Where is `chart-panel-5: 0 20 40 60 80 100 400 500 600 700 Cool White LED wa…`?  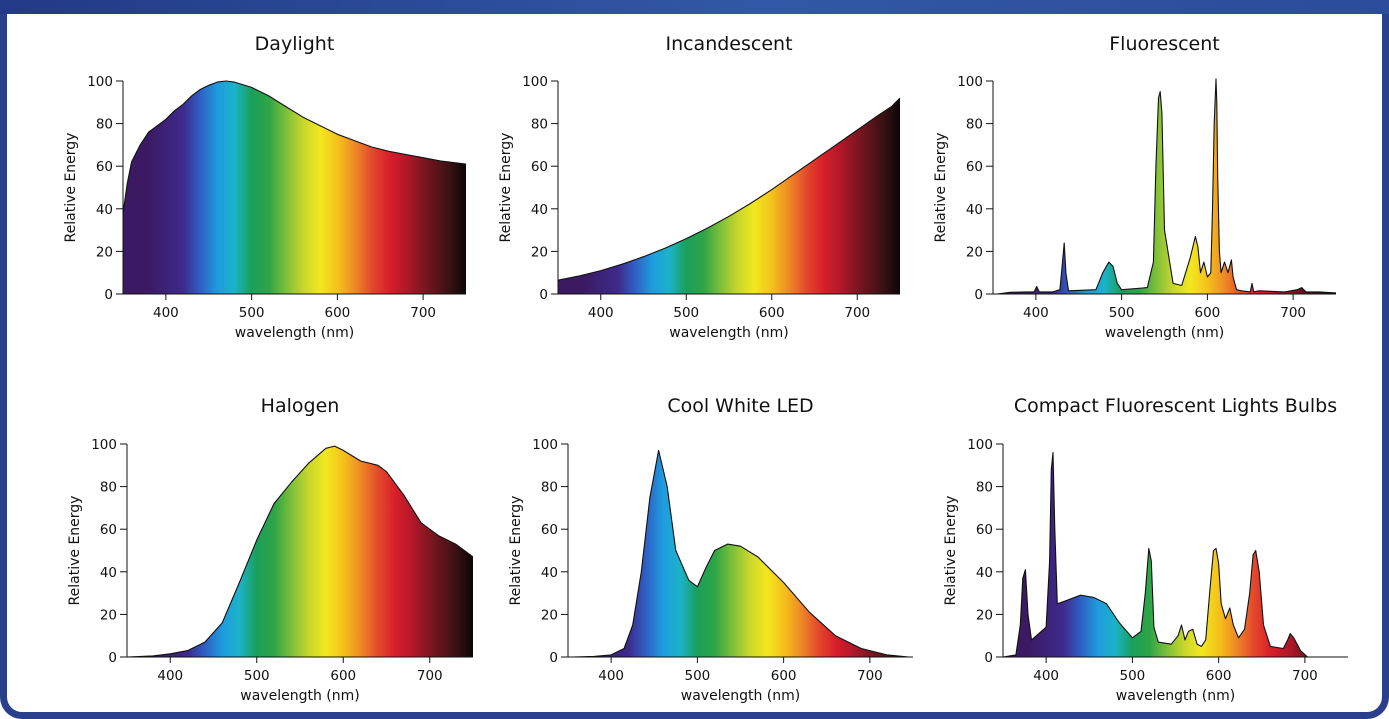 chart-panel-5: 0 20 40 60 80 100 400 500 600 700 Cool White LED wa… is located at coordinates (710, 549).